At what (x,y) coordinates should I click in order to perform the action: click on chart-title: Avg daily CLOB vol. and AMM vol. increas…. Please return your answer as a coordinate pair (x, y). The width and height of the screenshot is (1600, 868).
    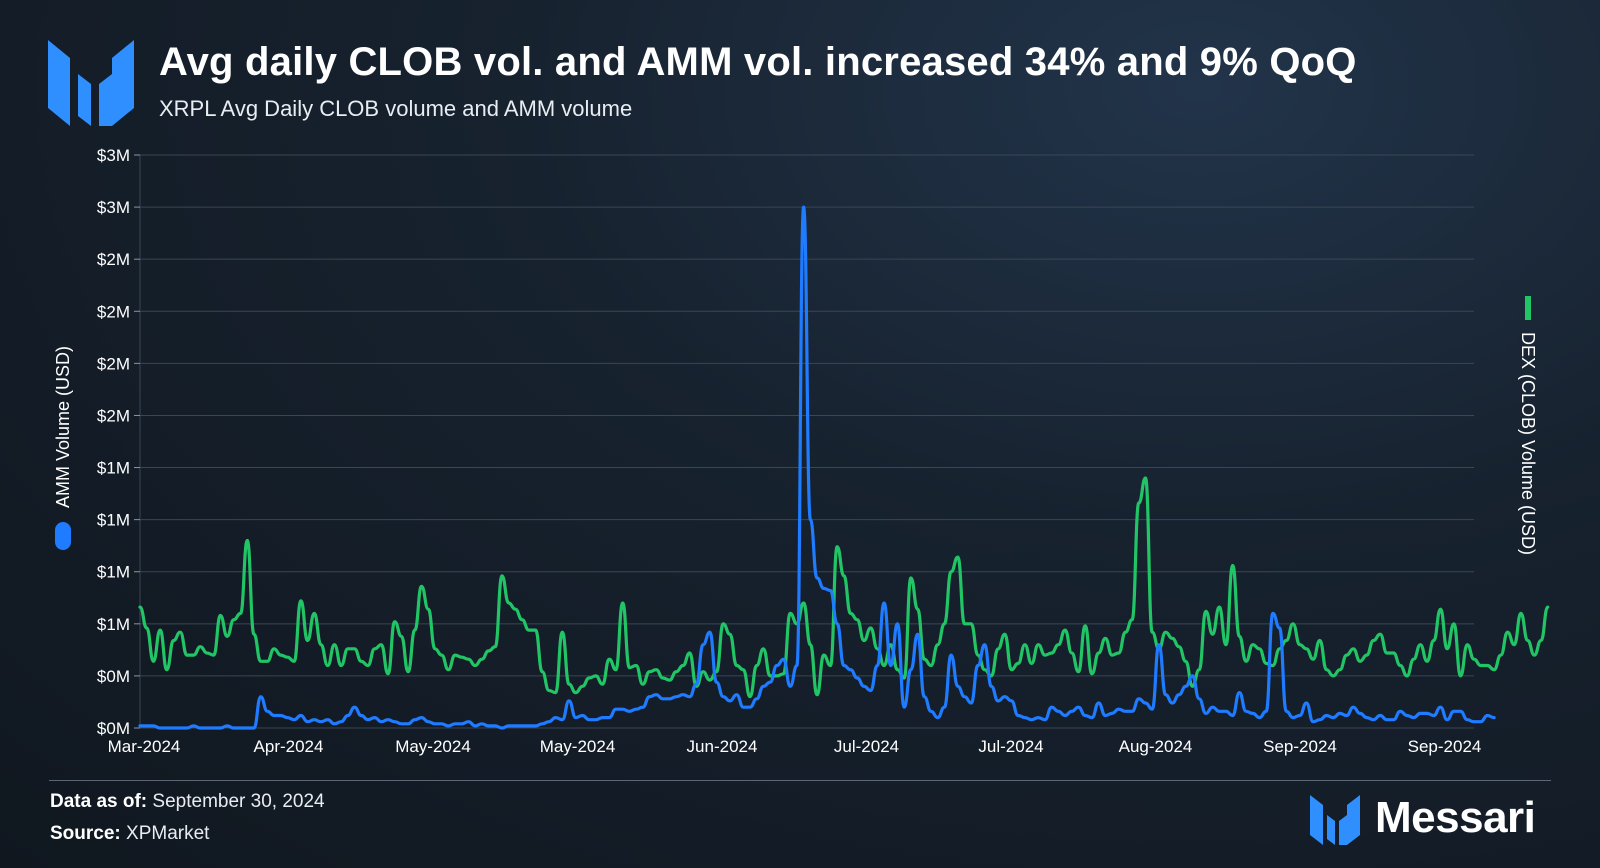
    Looking at the image, I should click on (758, 62).